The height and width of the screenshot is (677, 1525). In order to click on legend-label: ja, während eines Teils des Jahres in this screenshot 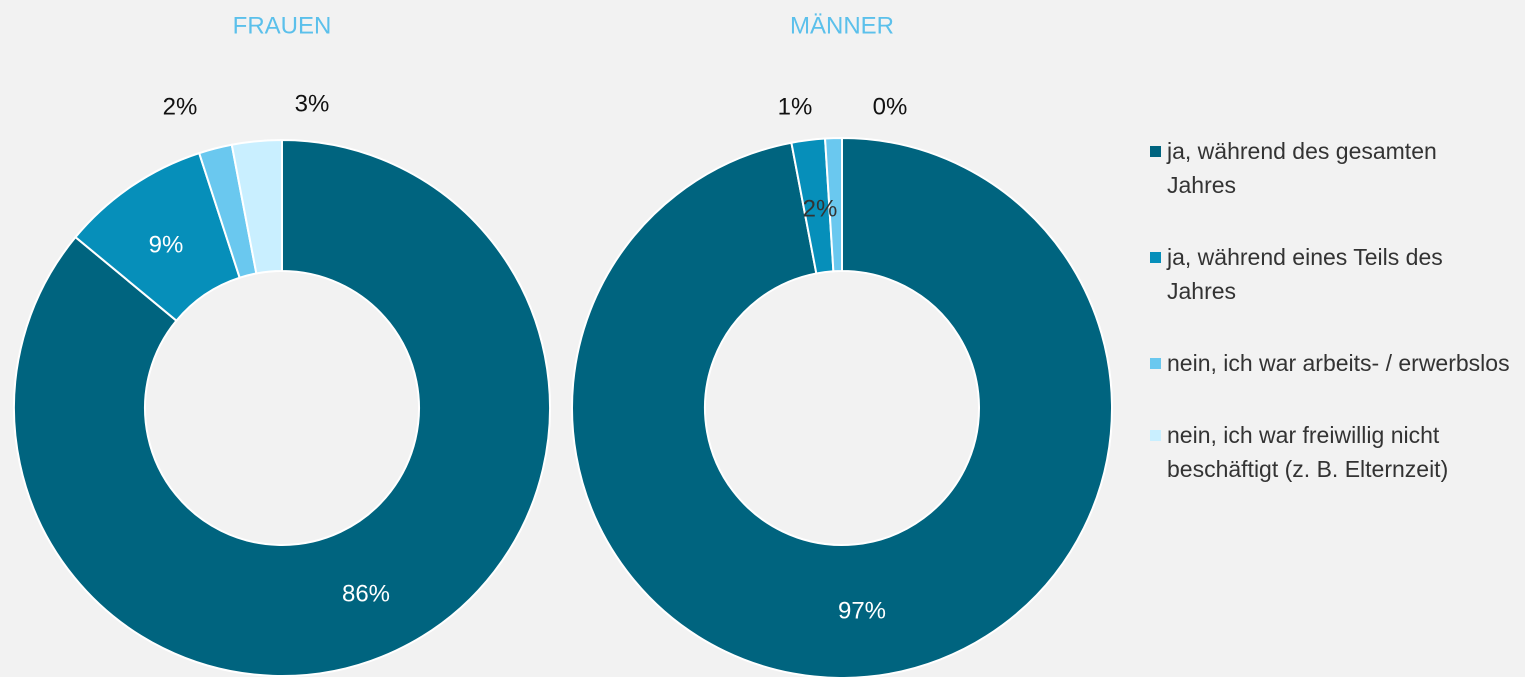, I will do `click(1305, 274)`.